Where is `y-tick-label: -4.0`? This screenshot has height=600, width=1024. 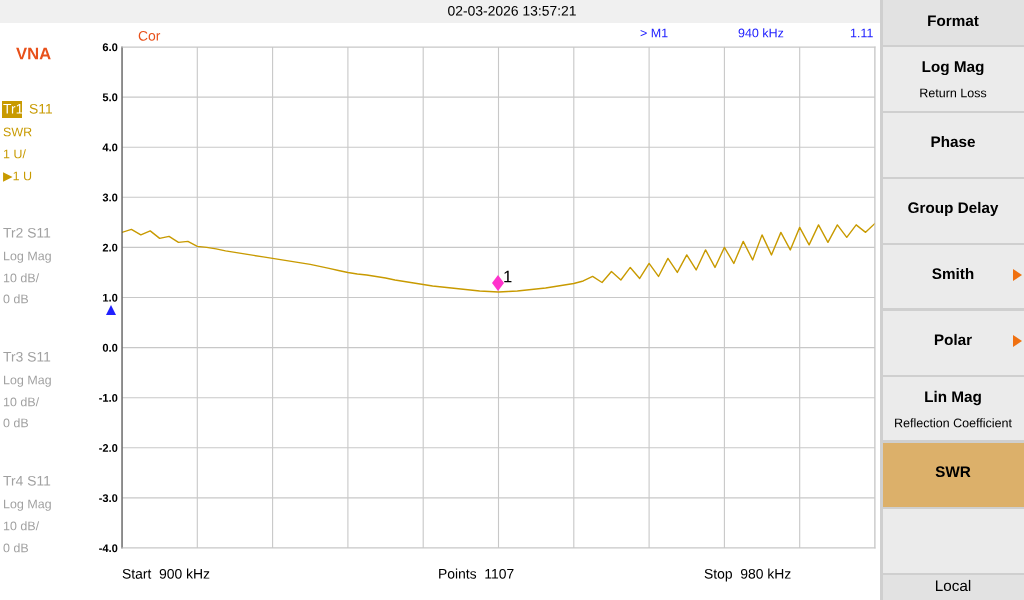 y-tick-label: -4.0 is located at coordinates (108, 548).